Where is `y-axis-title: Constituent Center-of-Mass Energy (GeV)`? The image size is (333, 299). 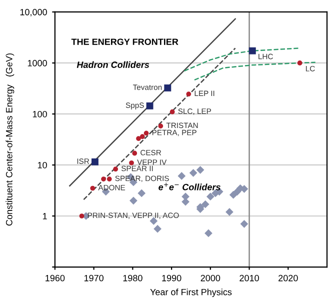 y-axis-title: Constituent Center-of-Mass Energy (GeV) is located at coordinates (10, 139).